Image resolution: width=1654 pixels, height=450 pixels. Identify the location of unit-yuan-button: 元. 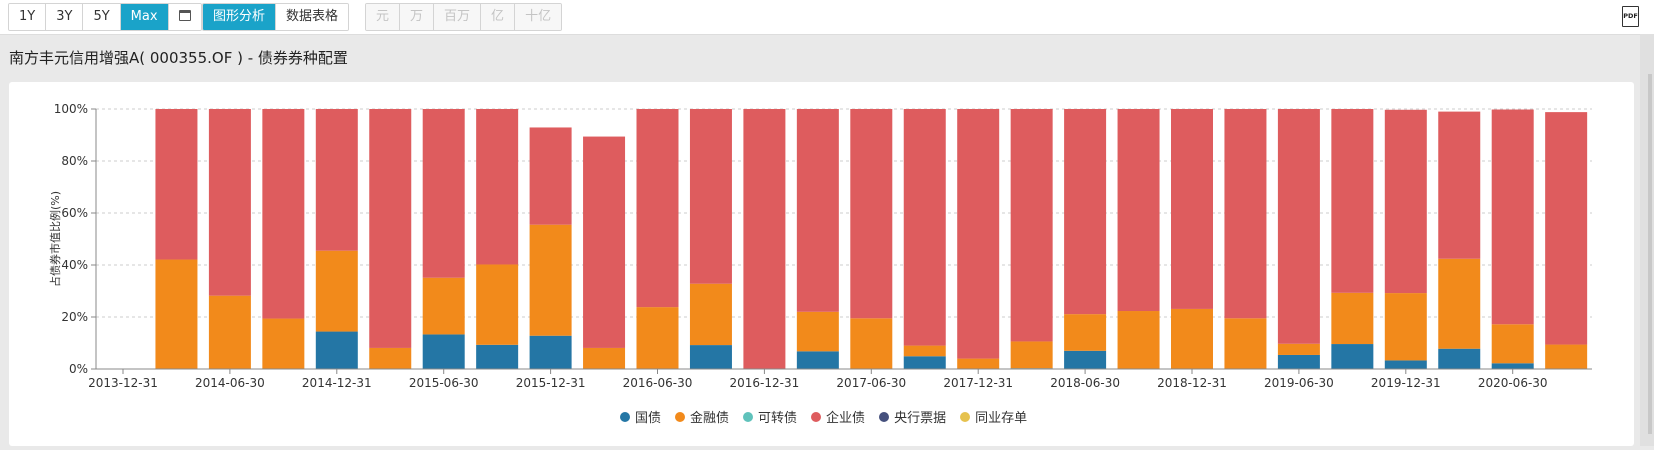
(383, 17).